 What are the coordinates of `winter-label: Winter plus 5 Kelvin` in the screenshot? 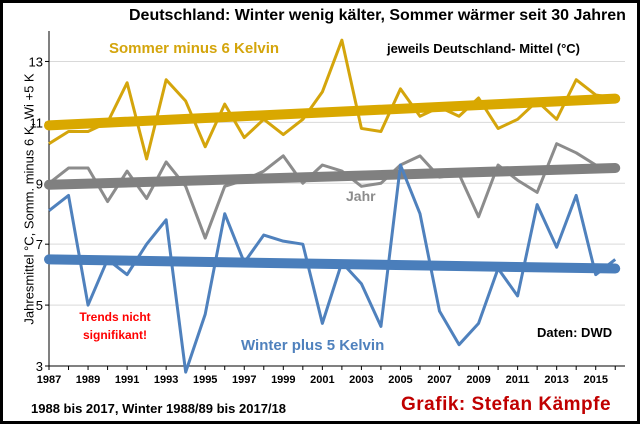 It's located at (312, 345).